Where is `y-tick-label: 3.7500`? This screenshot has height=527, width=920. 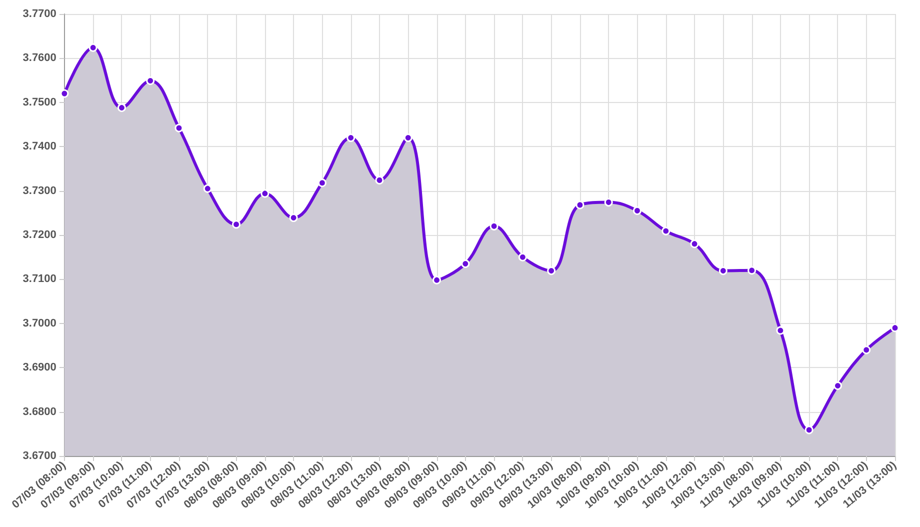
y-tick-label: 3.7500 is located at coordinates (39, 102).